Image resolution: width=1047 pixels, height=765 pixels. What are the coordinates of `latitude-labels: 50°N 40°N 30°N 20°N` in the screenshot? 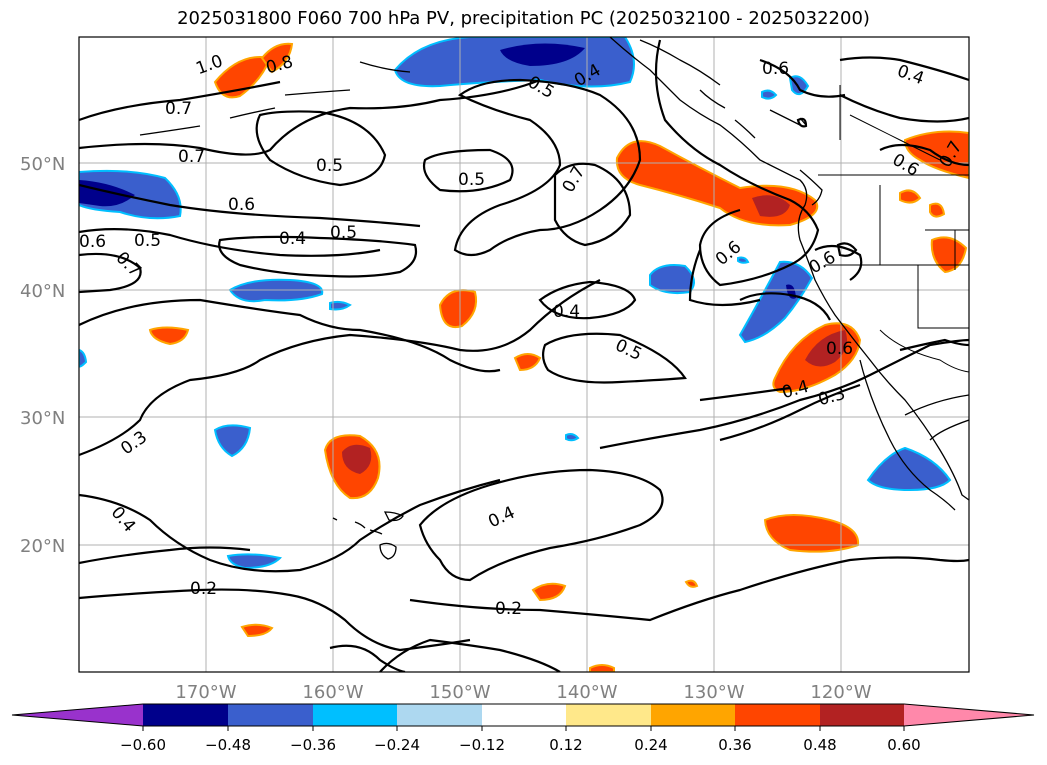 It's located at (42, 355).